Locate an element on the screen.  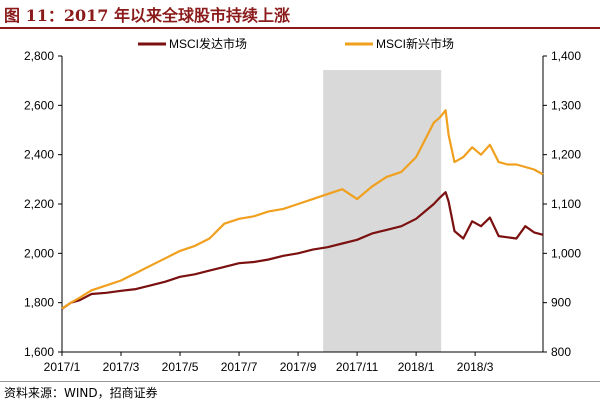
source-rule is located at coordinates (300, 381).